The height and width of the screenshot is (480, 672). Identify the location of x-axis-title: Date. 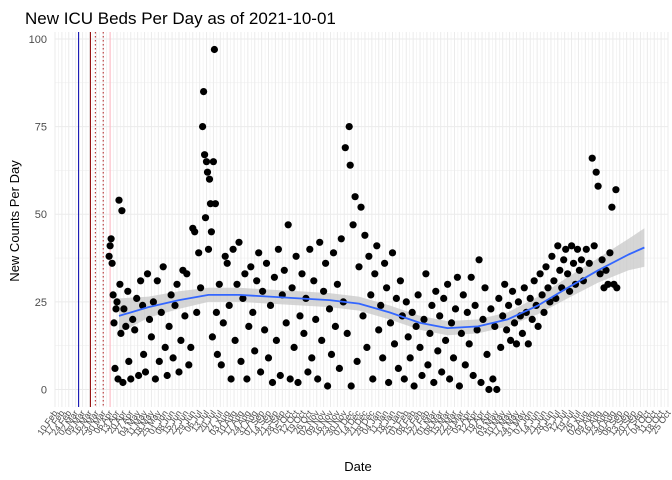
(357, 466).